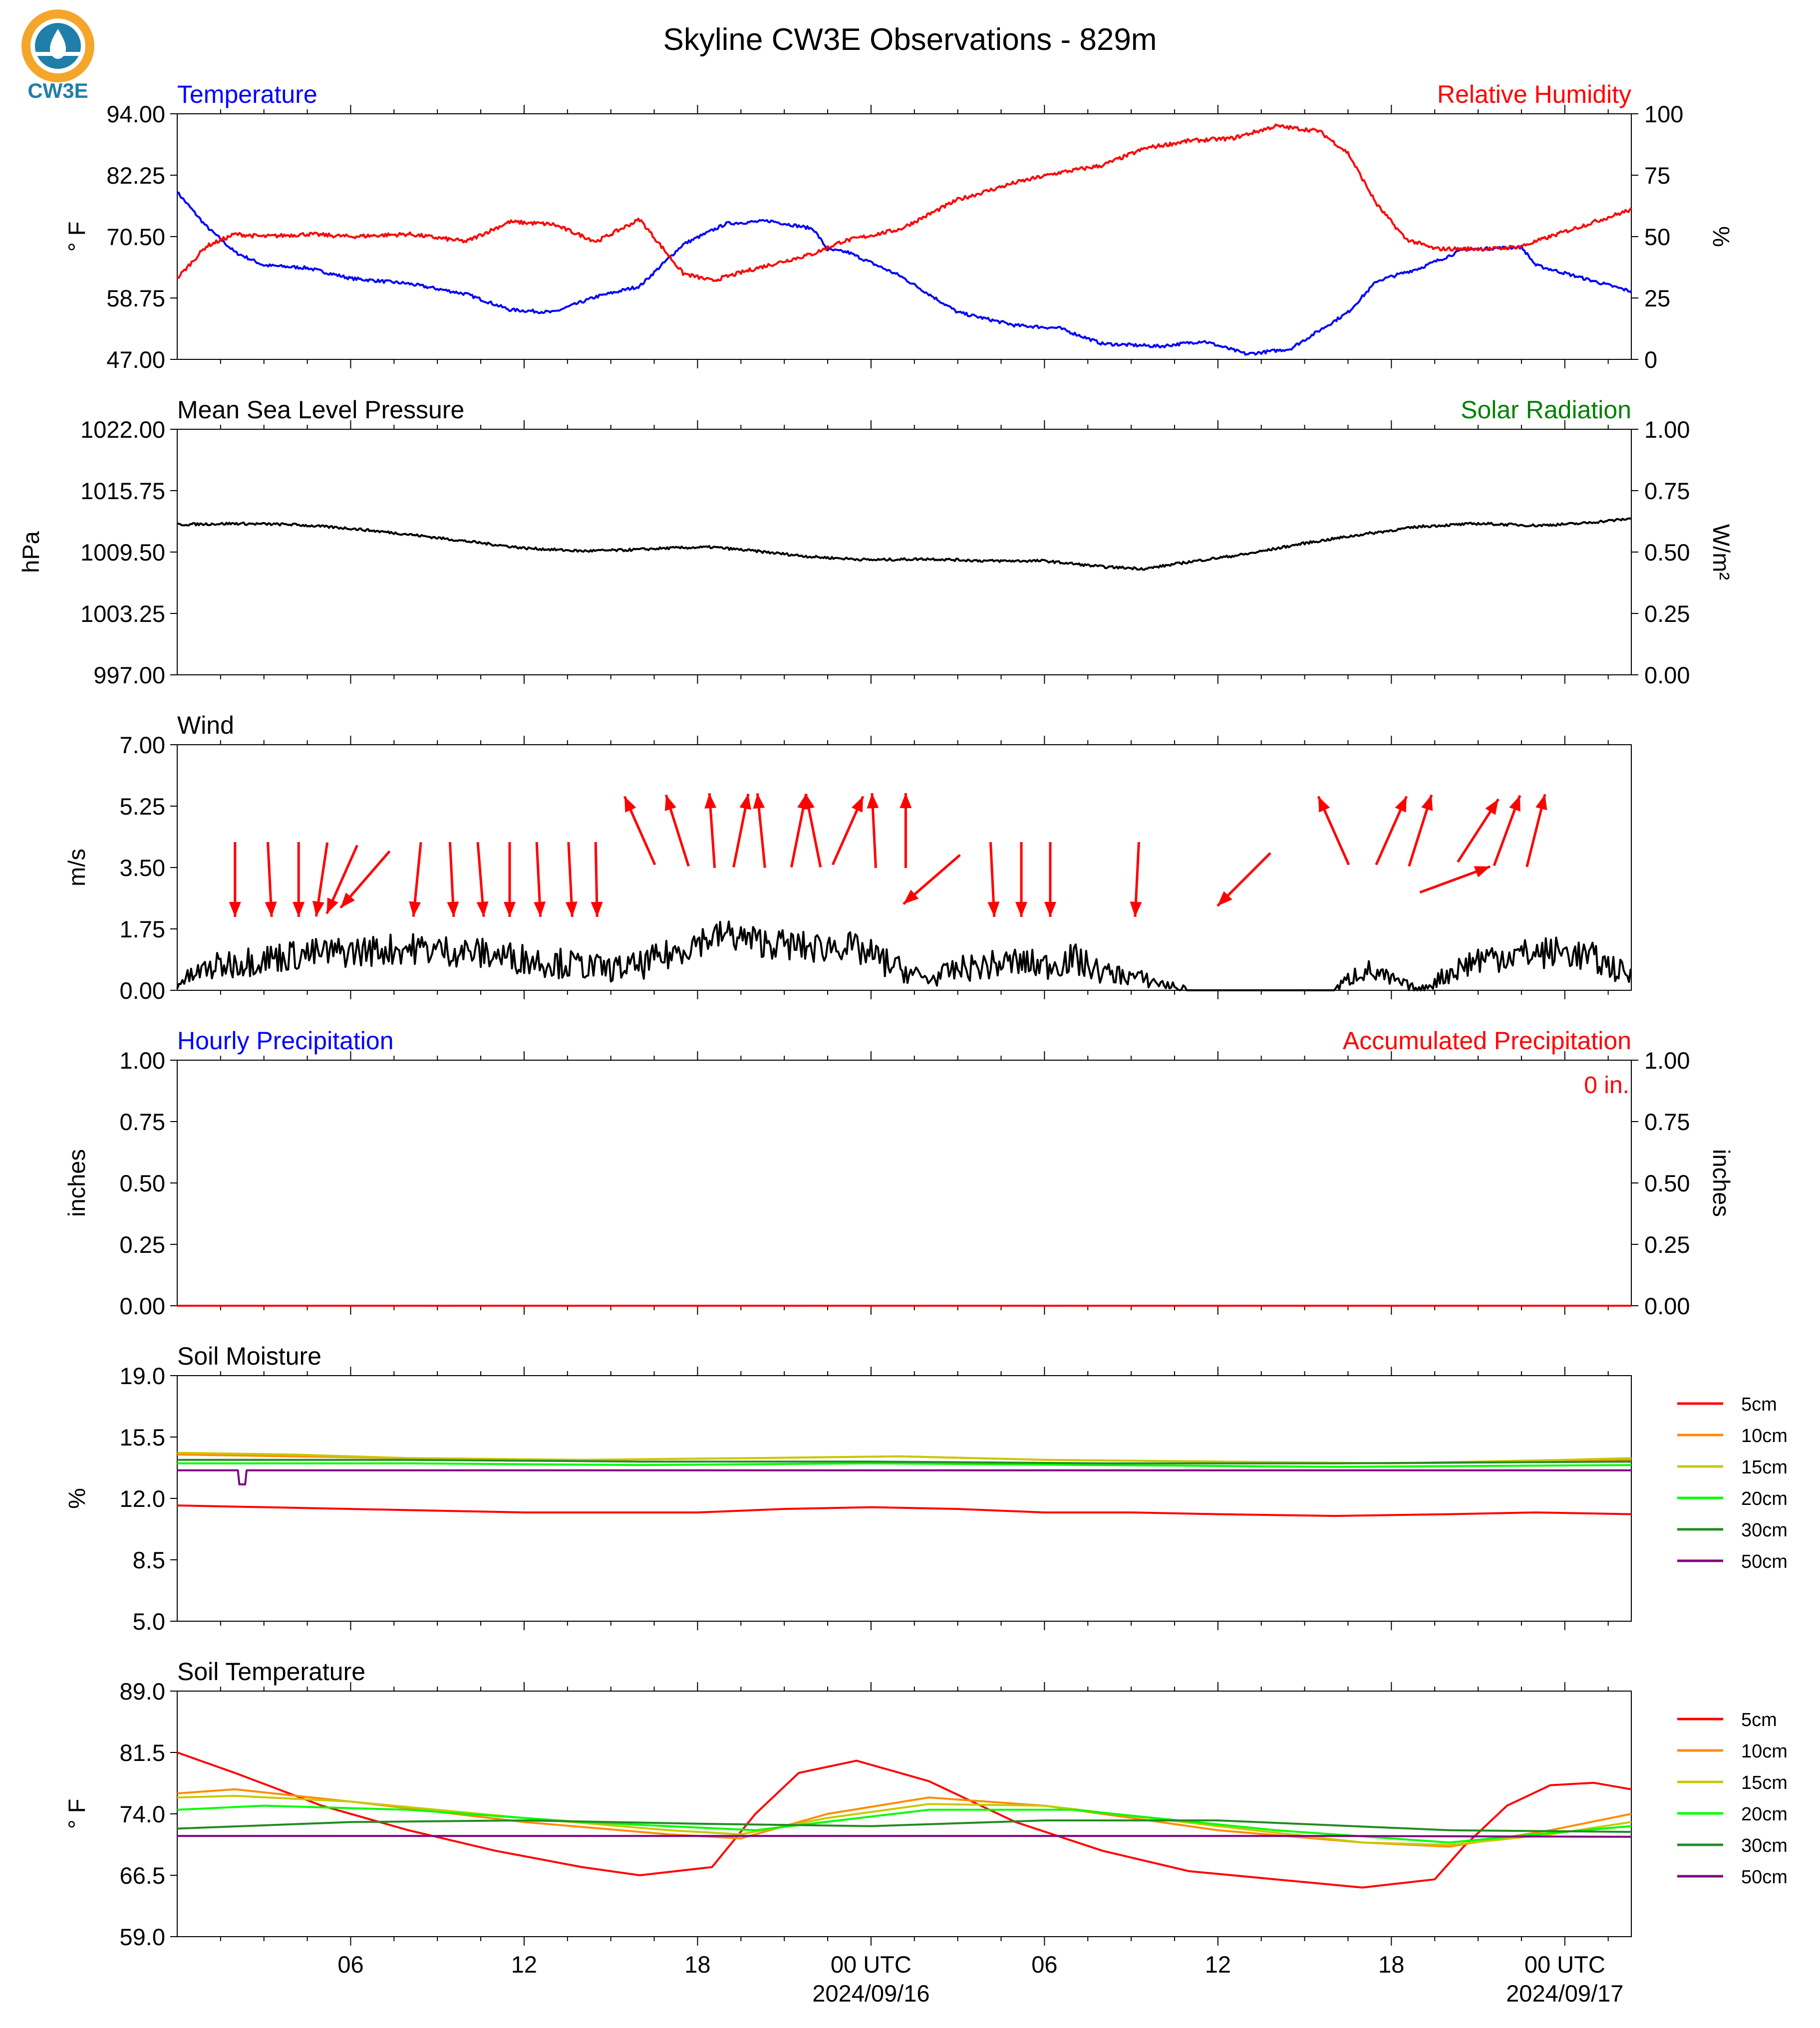 Image resolution: width=1820 pixels, height=2028 pixels. What do you see at coordinates (1657, 175) in the screenshot?
I see `y2-tick-label: 75` at bounding box center [1657, 175].